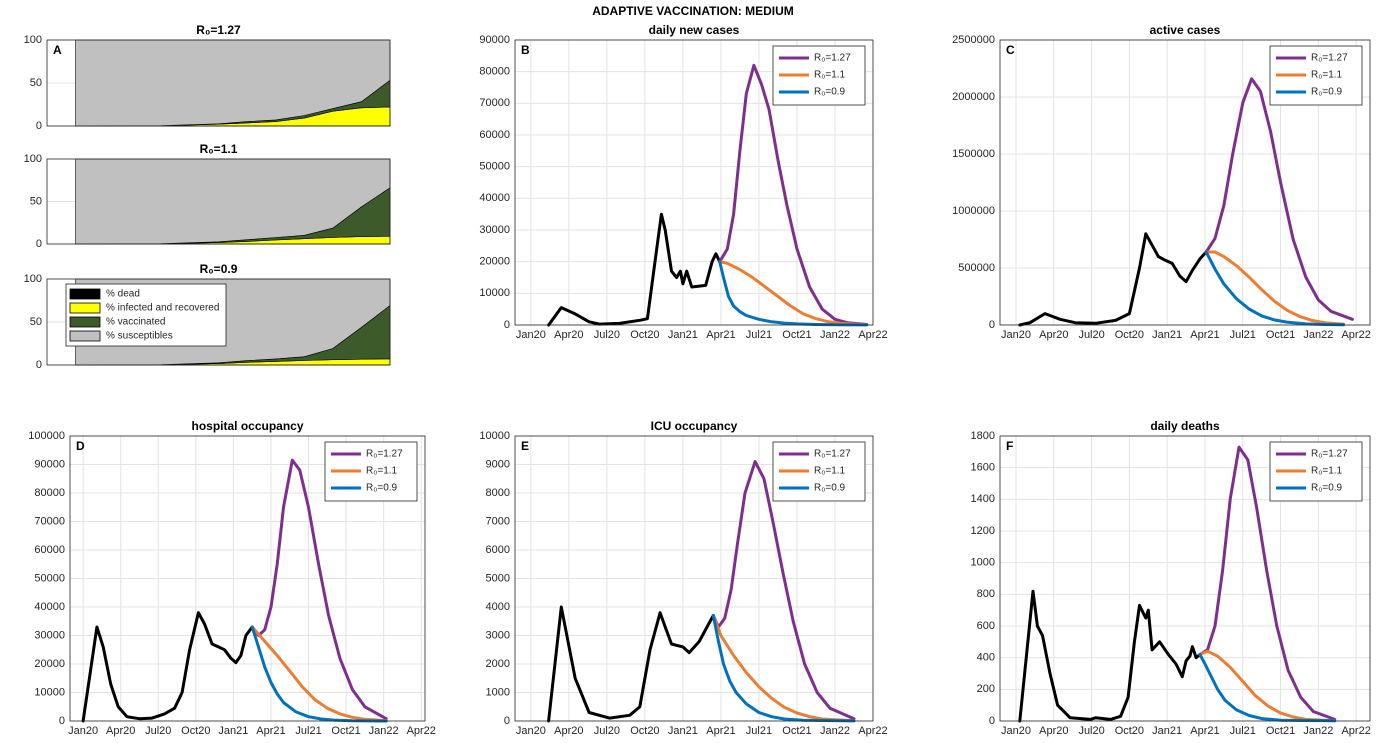  What do you see at coordinates (694, 30) in the screenshot?
I see `chart-title: daily new cases` at bounding box center [694, 30].